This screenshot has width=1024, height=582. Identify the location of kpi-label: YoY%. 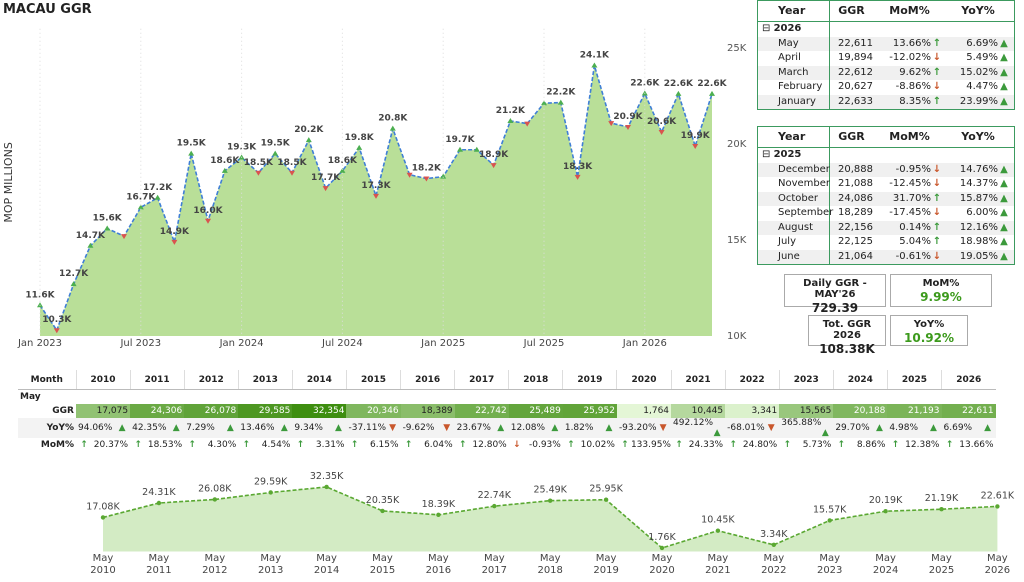
(929, 324).